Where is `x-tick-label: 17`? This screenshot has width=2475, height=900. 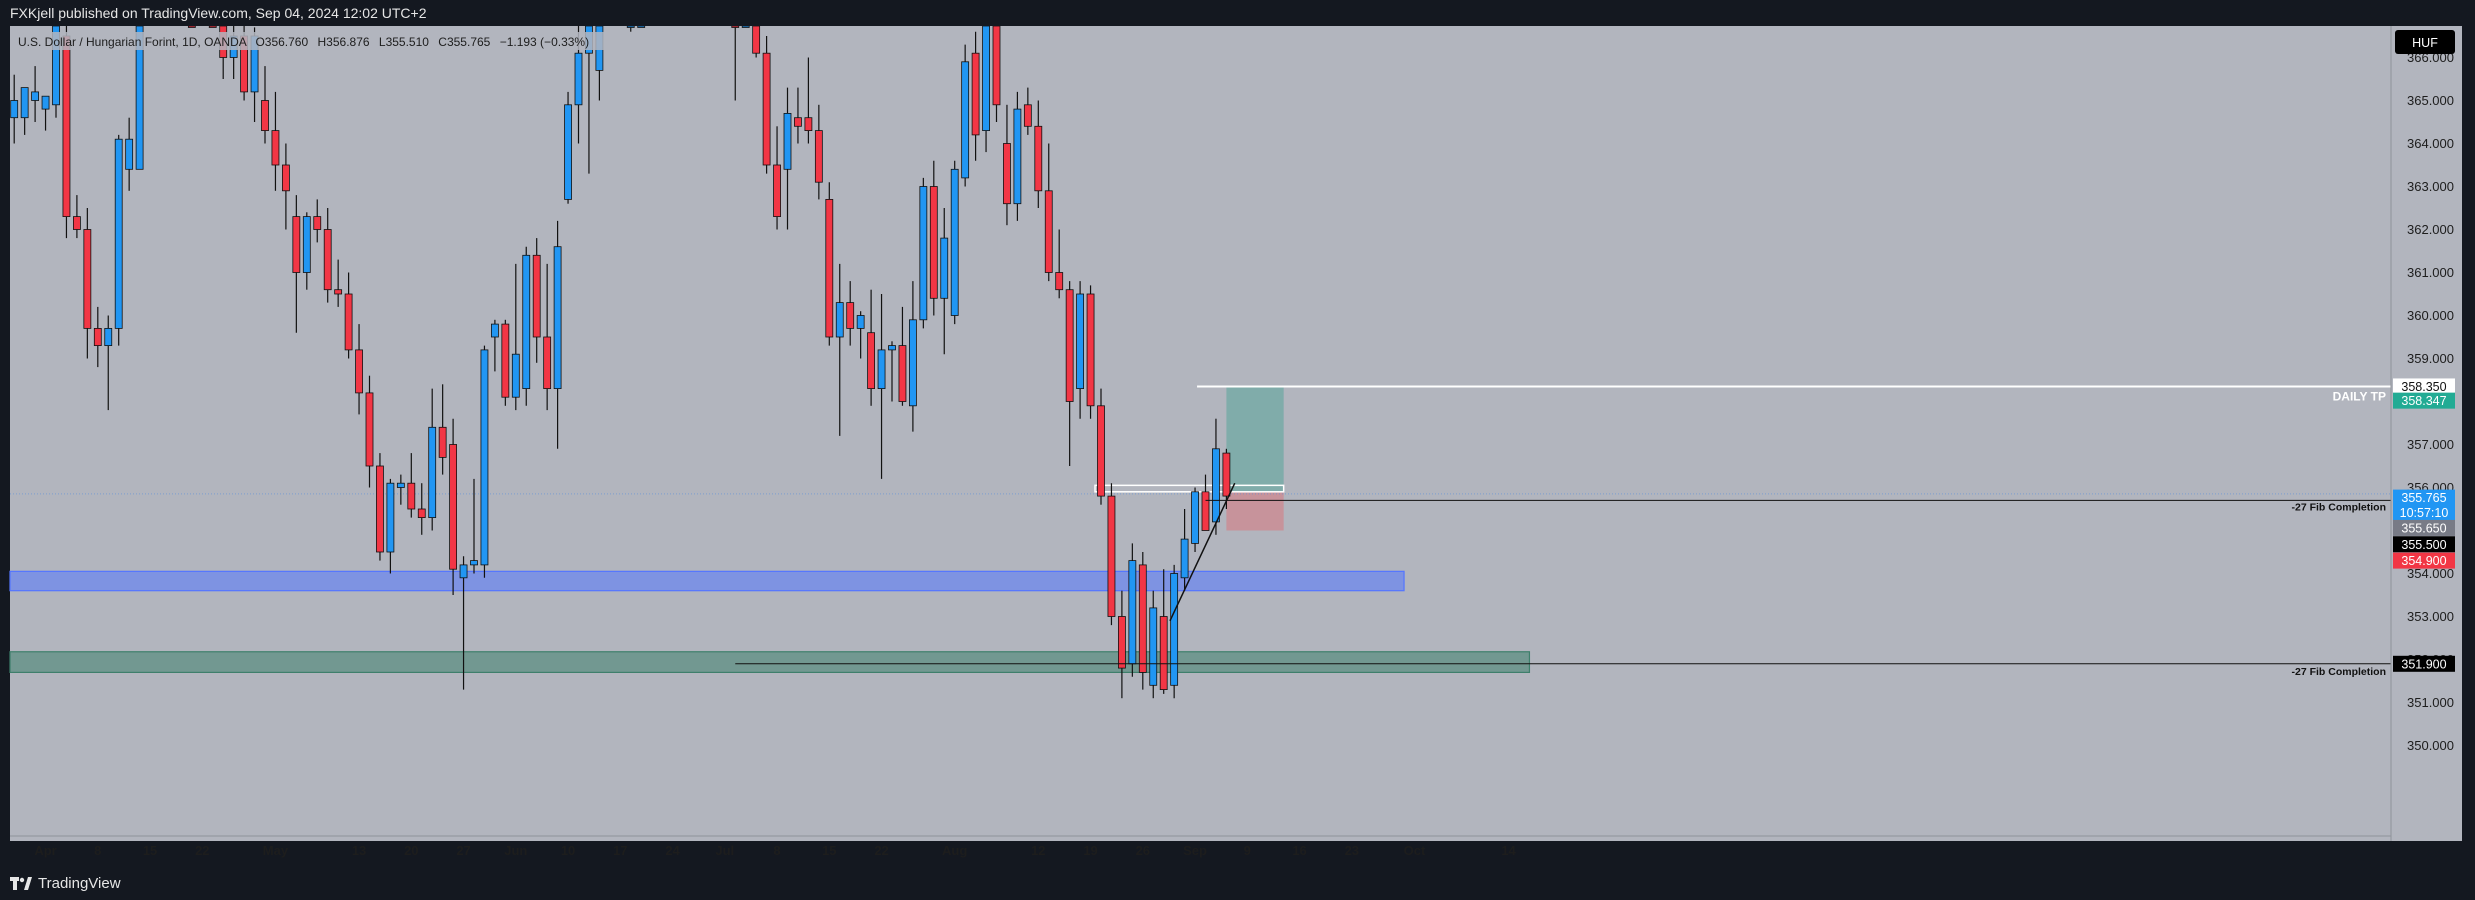 x-tick-label: 17 is located at coordinates (620, 850).